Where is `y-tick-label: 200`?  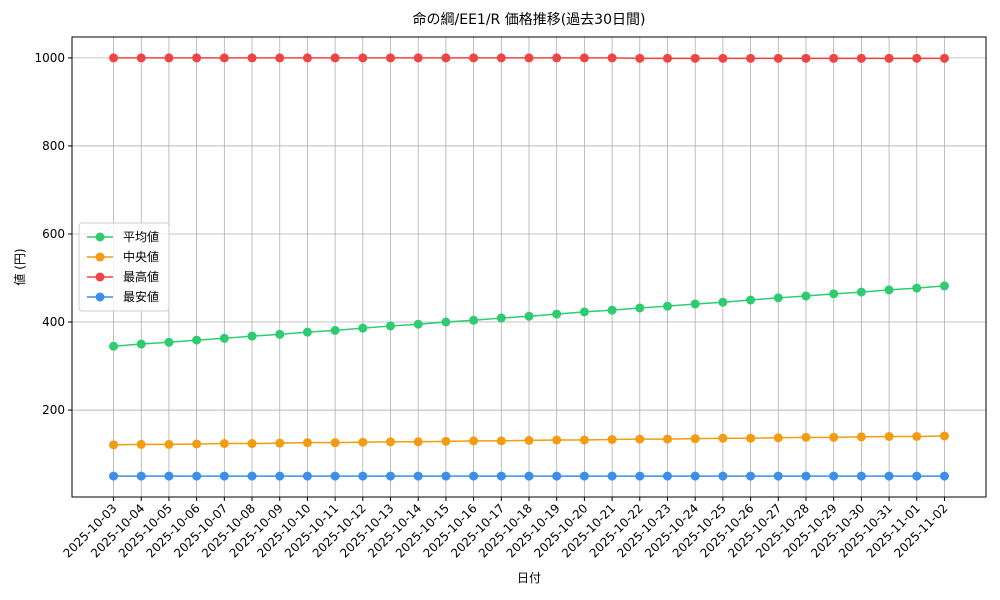 y-tick-label: 200 is located at coordinates (53, 410).